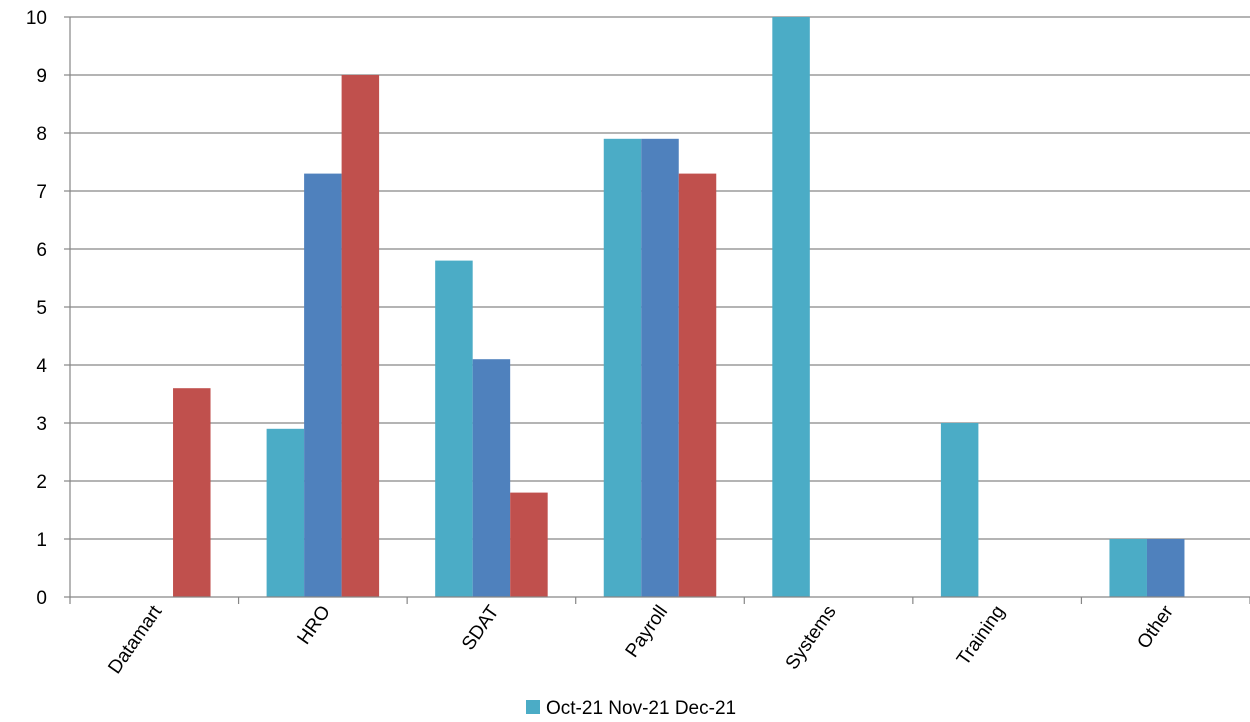 The image size is (1250, 722). What do you see at coordinates (314, 625) in the screenshot?
I see `x-category-label: HRO` at bounding box center [314, 625].